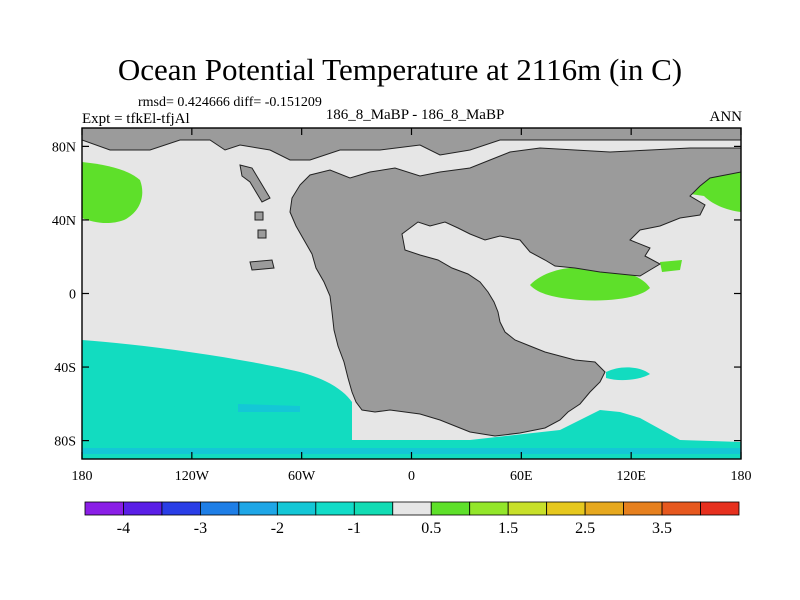 The image size is (800, 600). Describe the element at coordinates (262, 265) in the screenshot. I see `small-island` at that location.